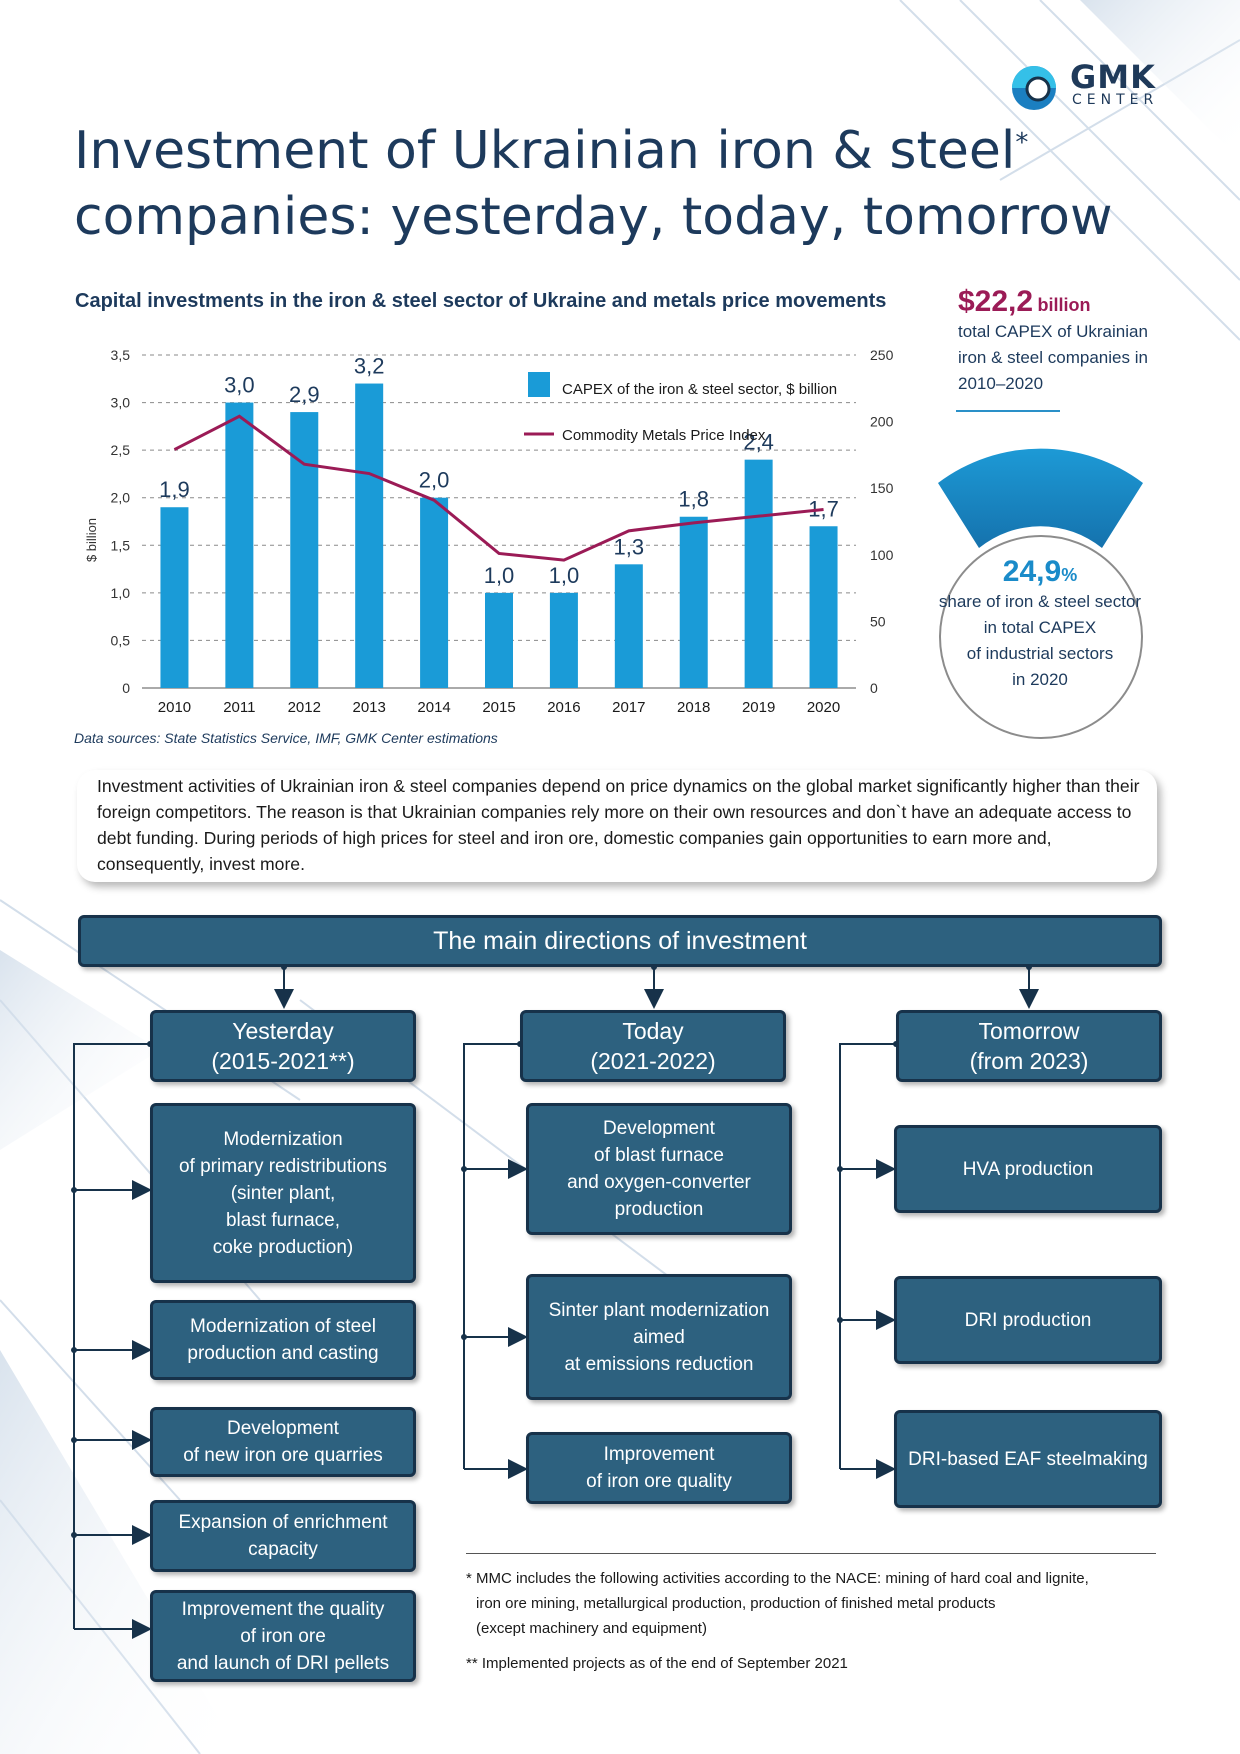 This screenshot has height=1754, width=1240. What do you see at coordinates (1029, 1031) in the screenshot?
I see `tomorrow-head-l1: Tomorrow` at bounding box center [1029, 1031].